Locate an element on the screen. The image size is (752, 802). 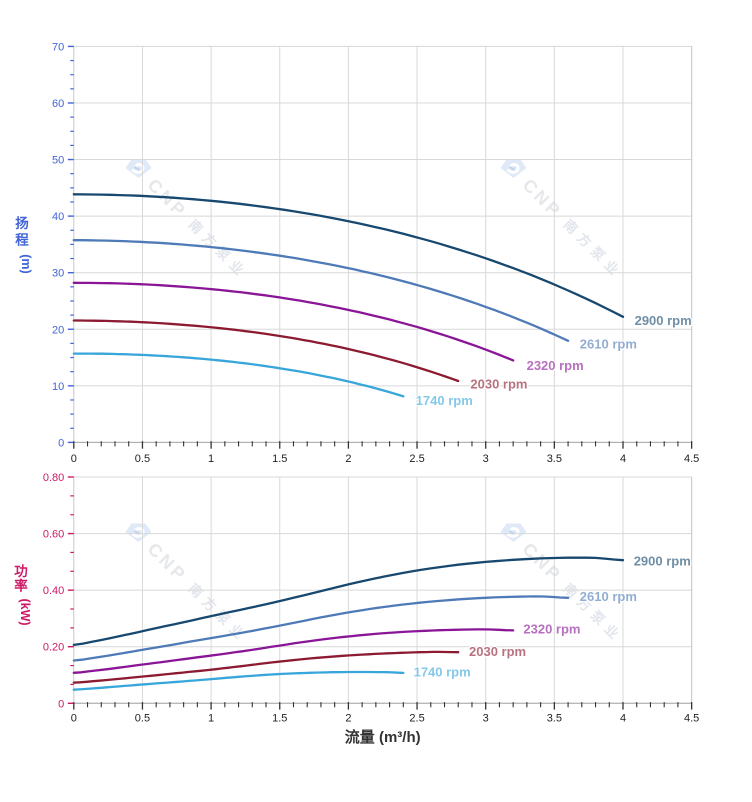
svg-text: 20 is located at coordinates (58, 330).